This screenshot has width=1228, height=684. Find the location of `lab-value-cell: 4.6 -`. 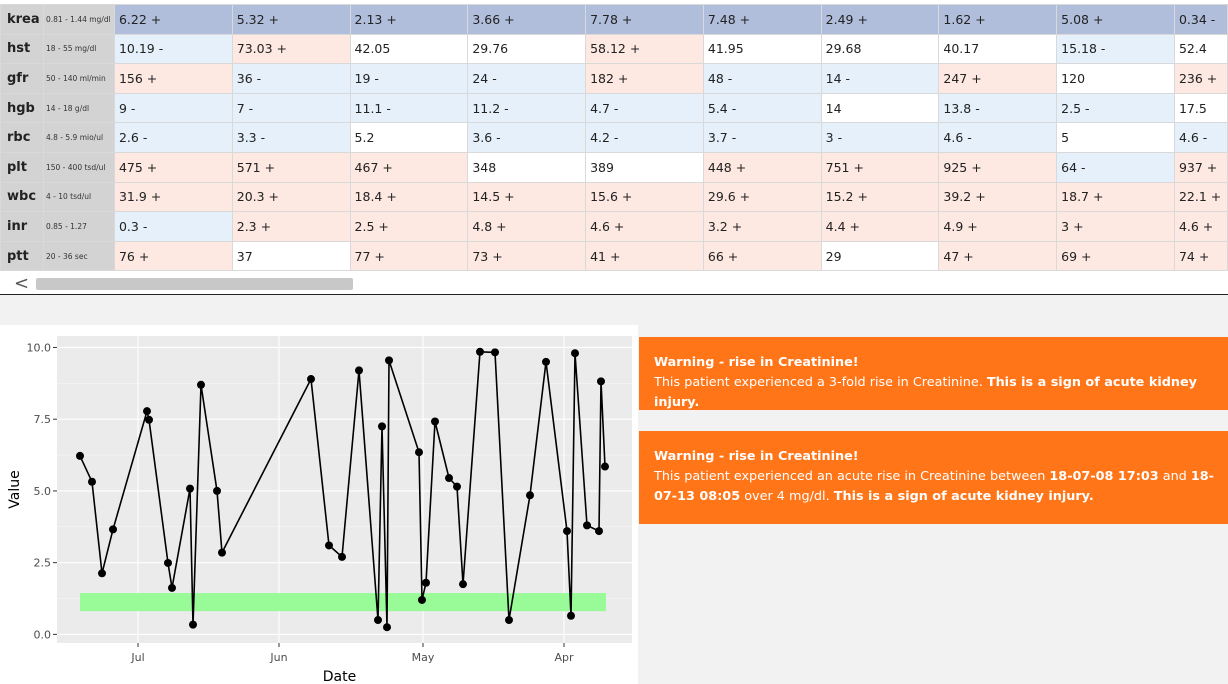

lab-value-cell: 4.6 - is located at coordinates (998, 137).